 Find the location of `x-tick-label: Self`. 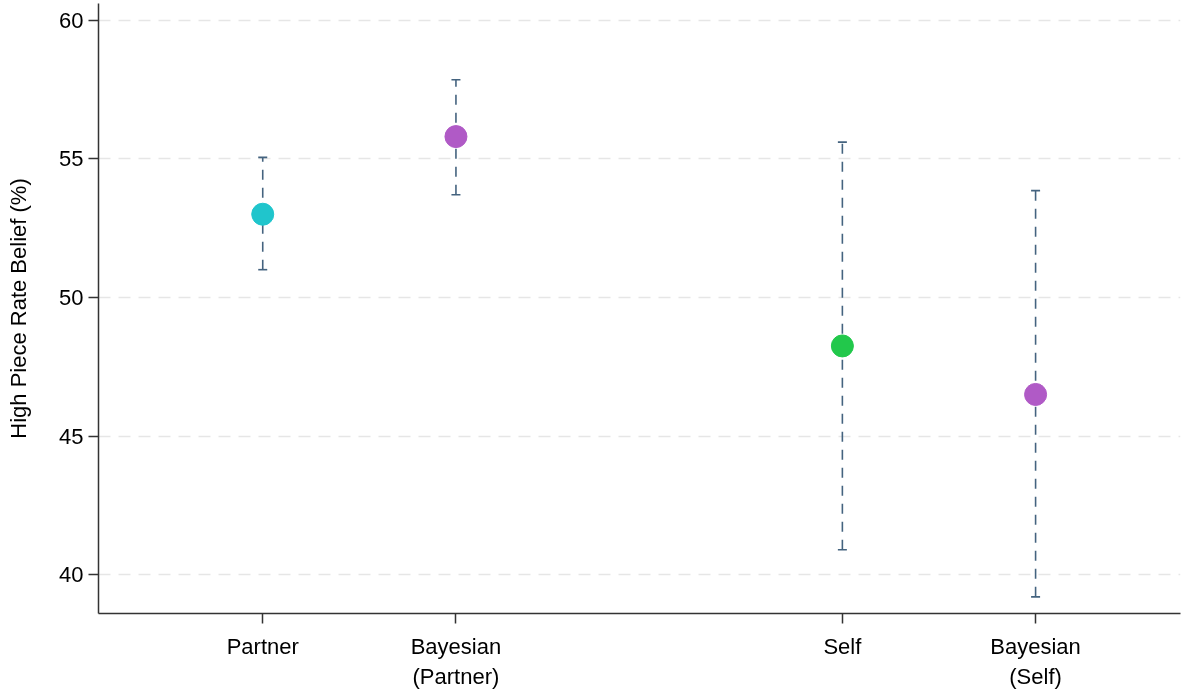

x-tick-label: Self is located at coordinates (843, 646).